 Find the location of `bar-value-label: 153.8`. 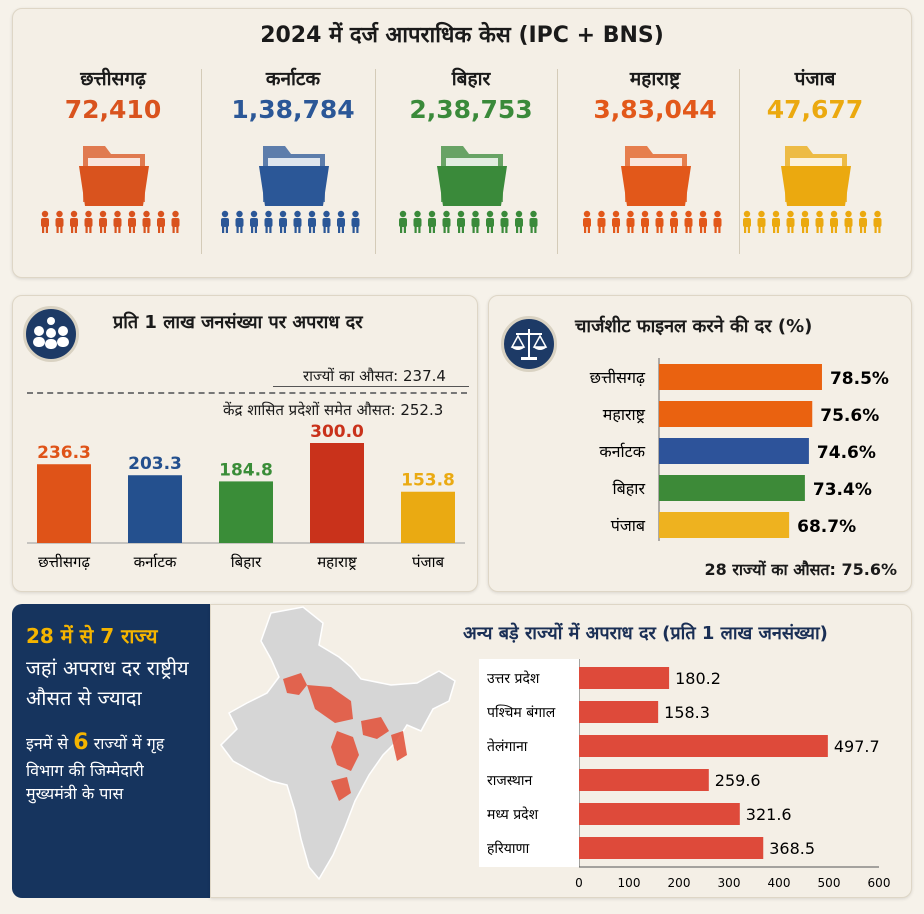

bar-value-label: 153.8 is located at coordinates (428, 481).